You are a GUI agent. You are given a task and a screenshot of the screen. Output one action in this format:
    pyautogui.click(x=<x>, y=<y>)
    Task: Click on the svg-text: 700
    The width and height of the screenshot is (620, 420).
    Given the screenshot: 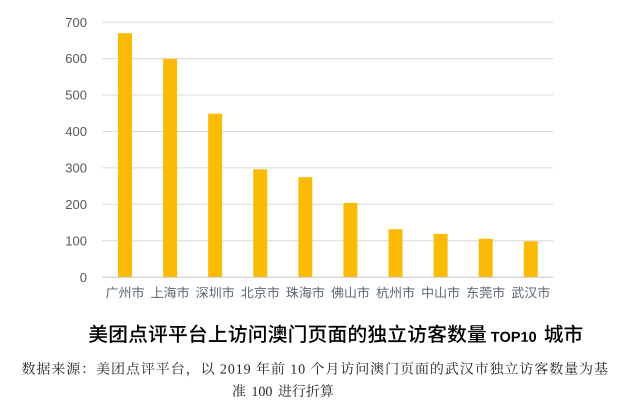 What is the action you would take?
    pyautogui.click(x=76, y=22)
    